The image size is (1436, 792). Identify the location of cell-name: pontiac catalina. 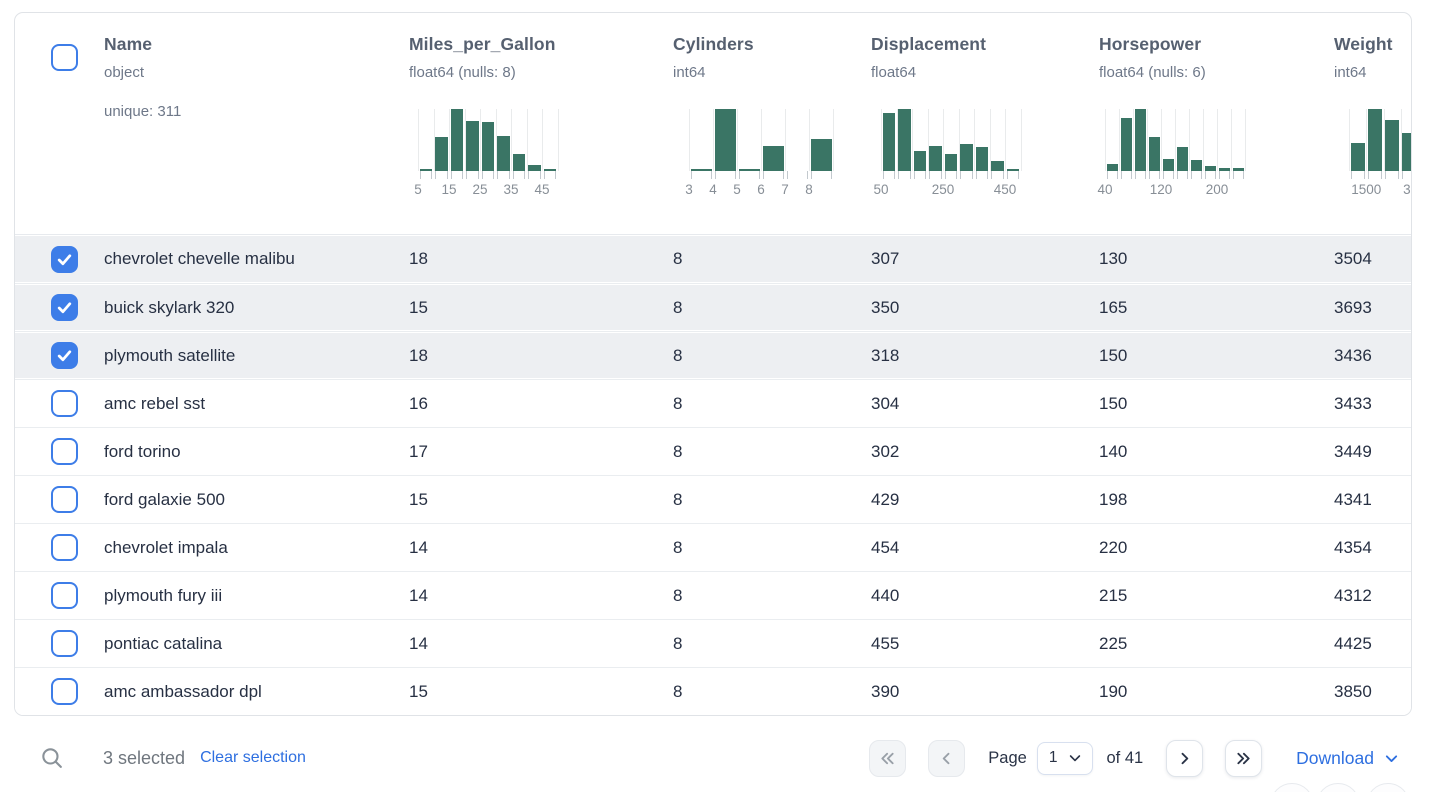
(163, 643).